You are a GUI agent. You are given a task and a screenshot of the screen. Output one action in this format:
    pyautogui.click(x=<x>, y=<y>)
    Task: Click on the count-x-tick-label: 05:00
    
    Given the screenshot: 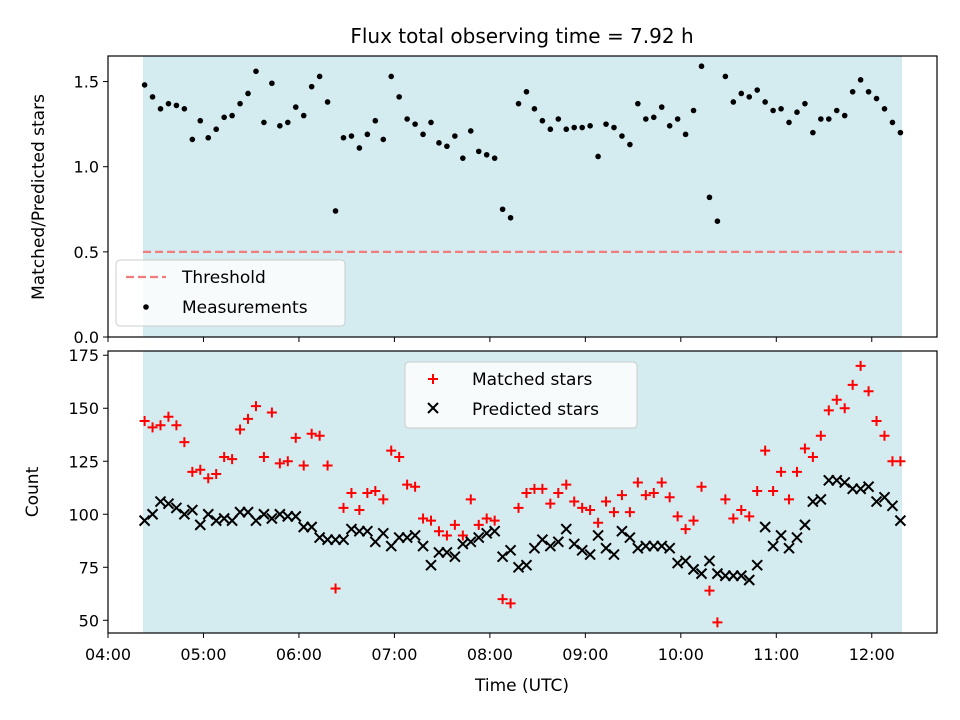 What is the action you would take?
    pyautogui.click(x=203, y=654)
    